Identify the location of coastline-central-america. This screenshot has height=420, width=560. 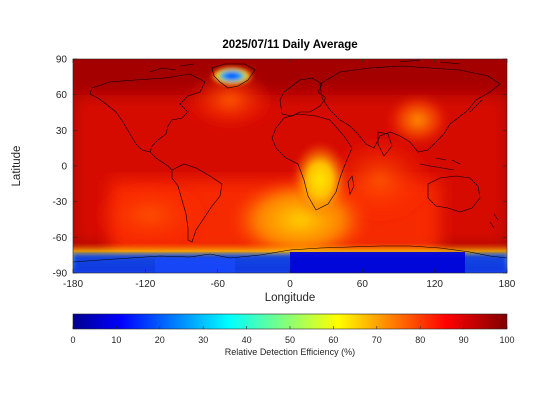
(161, 161).